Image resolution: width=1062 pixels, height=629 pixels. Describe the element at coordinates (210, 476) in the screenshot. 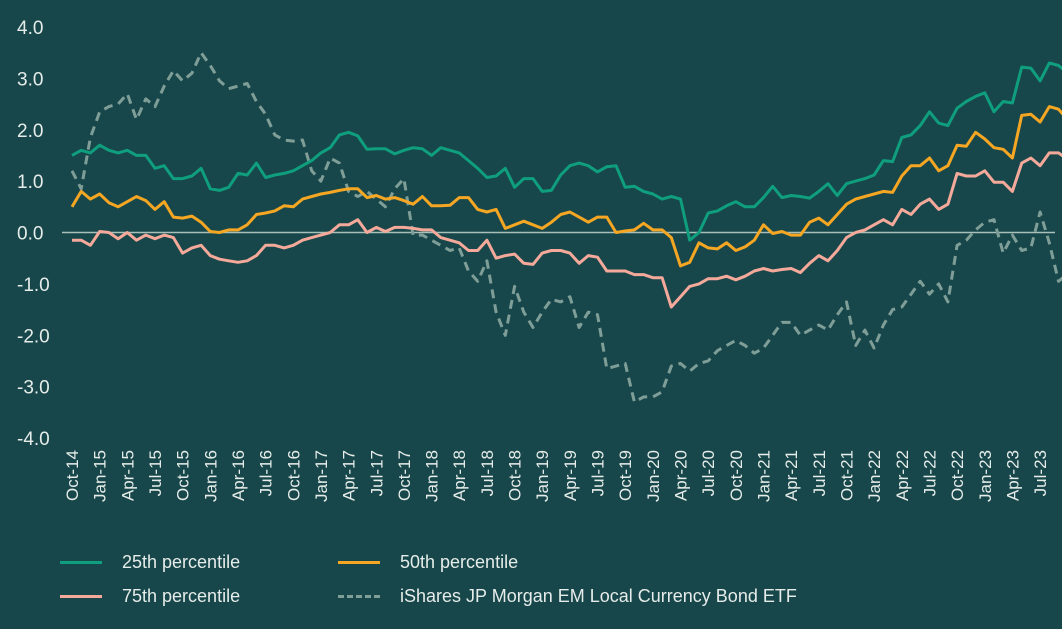

I see `x-tick-label: Jan-16` at that location.